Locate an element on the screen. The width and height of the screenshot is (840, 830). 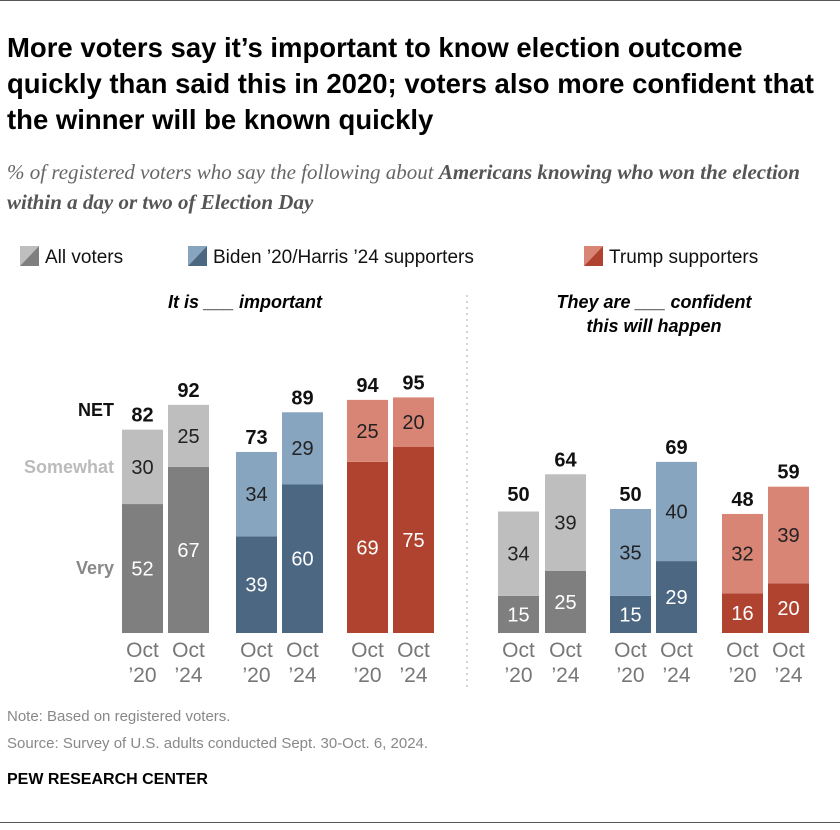
label-very: 60 is located at coordinates (302, 560).